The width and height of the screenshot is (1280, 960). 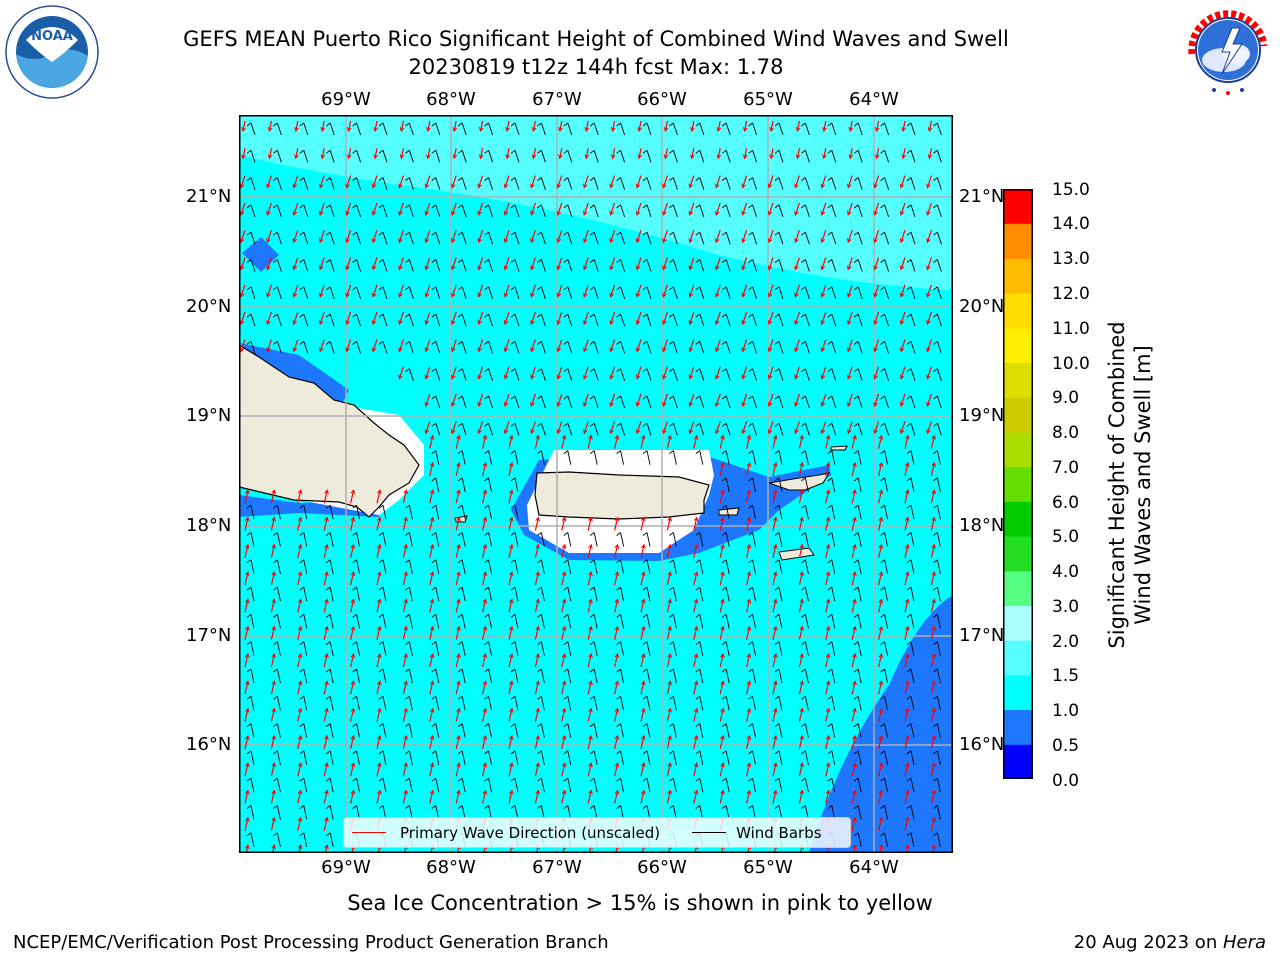 What do you see at coordinates (1066, 781) in the screenshot?
I see `colorbar-tick: 0.0` at bounding box center [1066, 781].